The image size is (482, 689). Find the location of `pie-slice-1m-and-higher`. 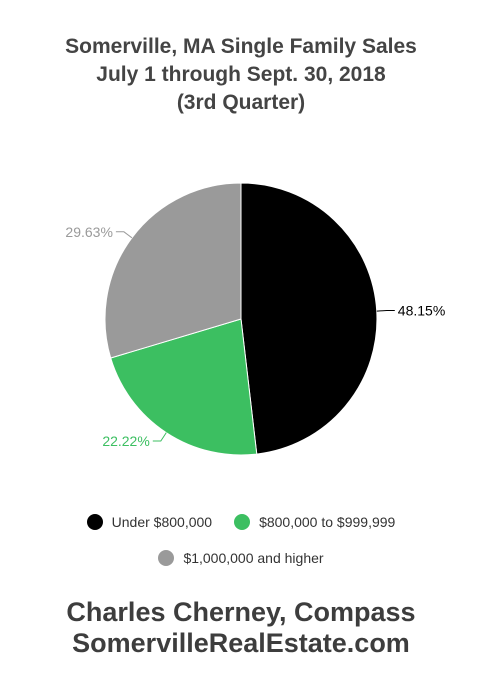

pie-slice-1m-and-higher is located at coordinates (173, 270).